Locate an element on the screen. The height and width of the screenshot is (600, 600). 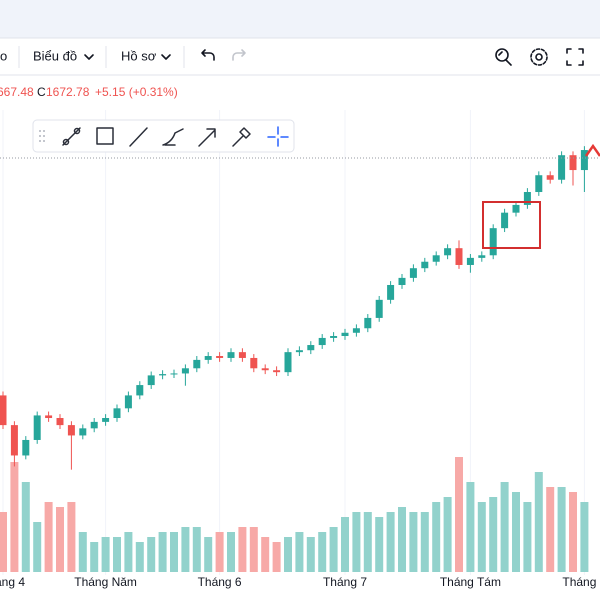
main-toolbar is located at coordinates (300, 57).